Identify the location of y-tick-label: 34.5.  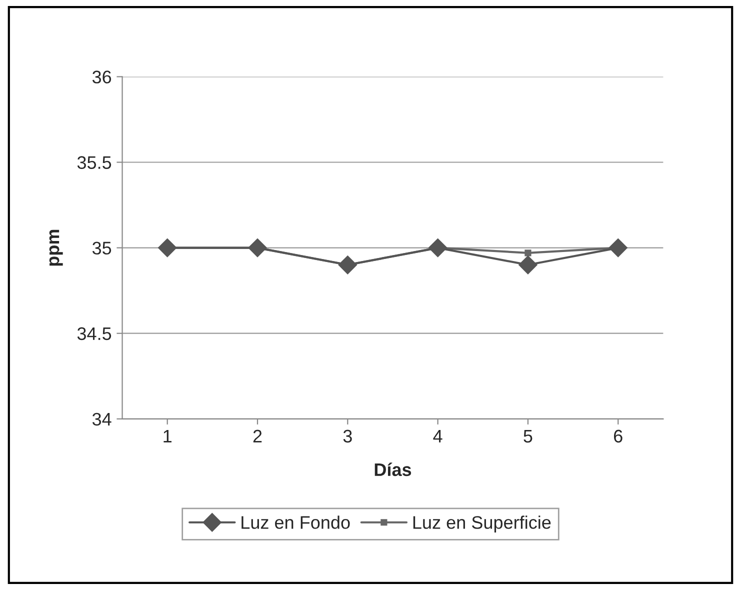
(94, 333).